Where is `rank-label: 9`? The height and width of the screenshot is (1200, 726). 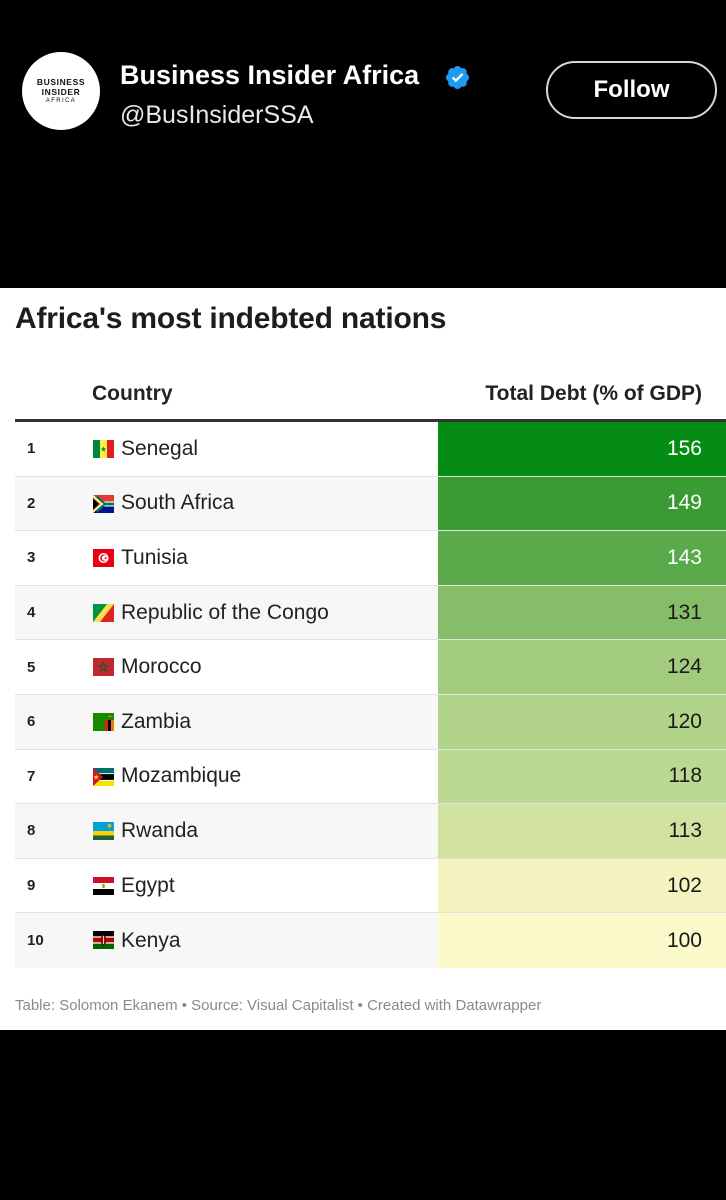 rank-label: 9 is located at coordinates (31, 886).